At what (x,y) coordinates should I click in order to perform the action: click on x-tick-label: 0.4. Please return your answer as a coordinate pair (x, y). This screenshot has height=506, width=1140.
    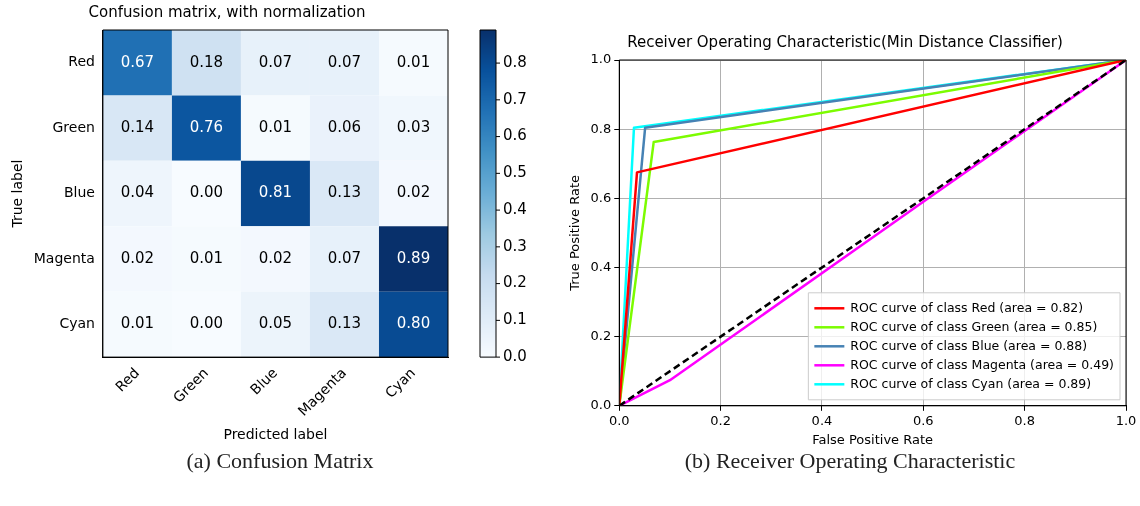
    Looking at the image, I should click on (822, 420).